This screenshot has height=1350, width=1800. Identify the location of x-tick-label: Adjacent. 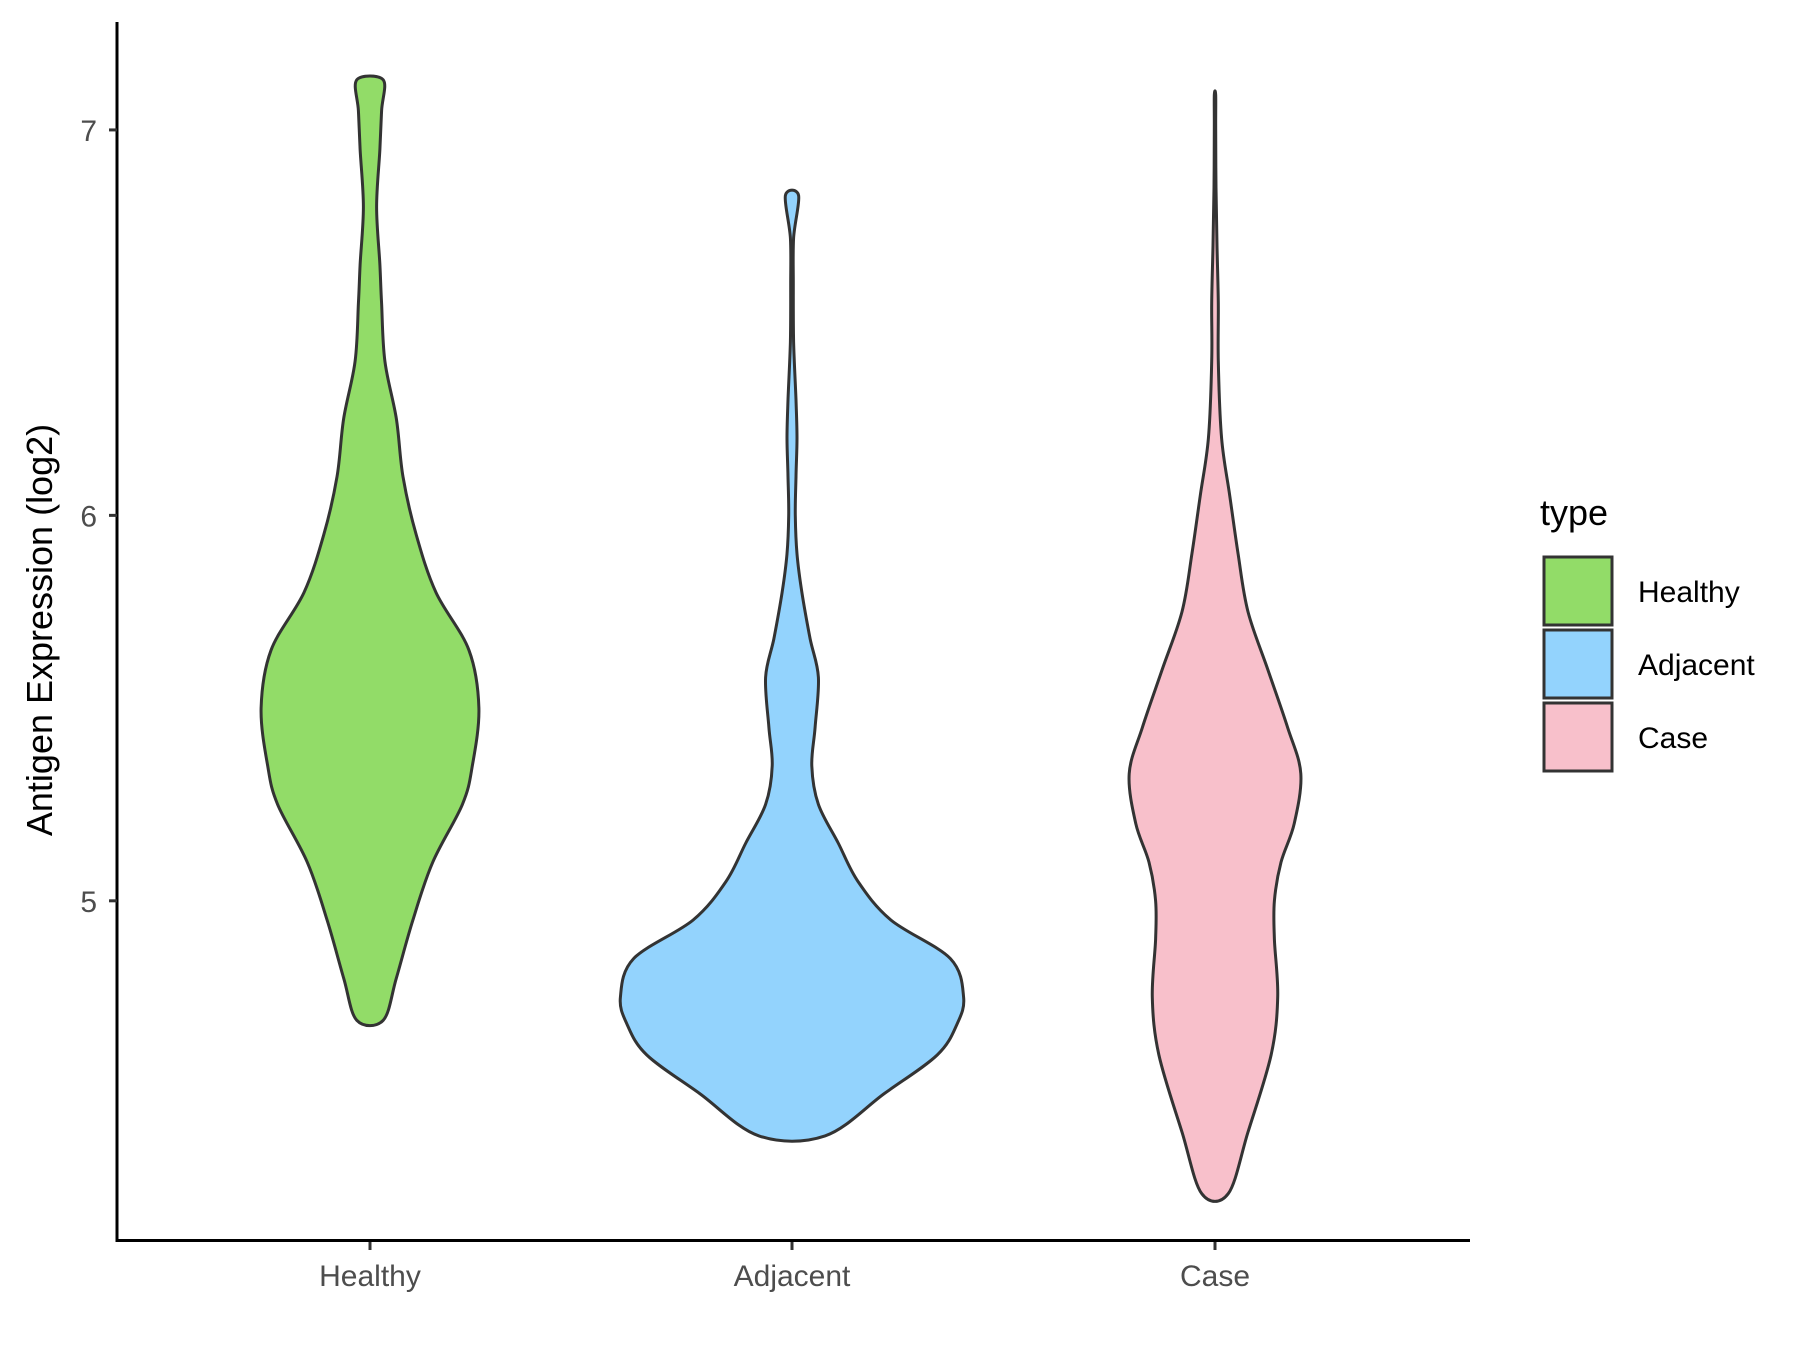
(792, 1276).